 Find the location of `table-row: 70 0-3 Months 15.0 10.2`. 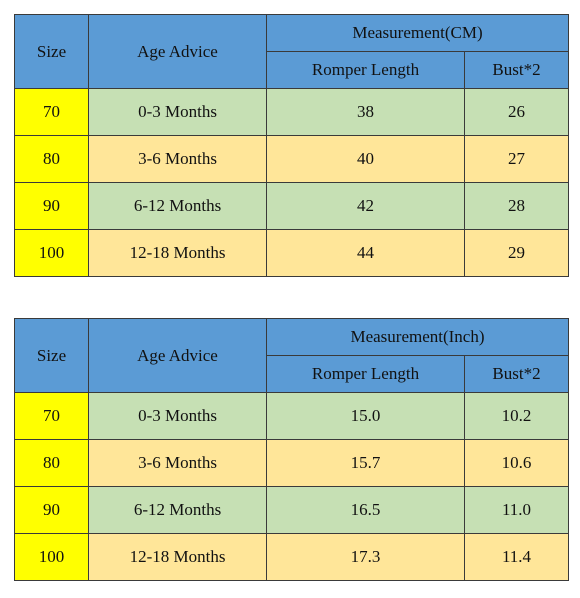

table-row: 70 0-3 Months 15.0 10.2 is located at coordinates (291, 416).